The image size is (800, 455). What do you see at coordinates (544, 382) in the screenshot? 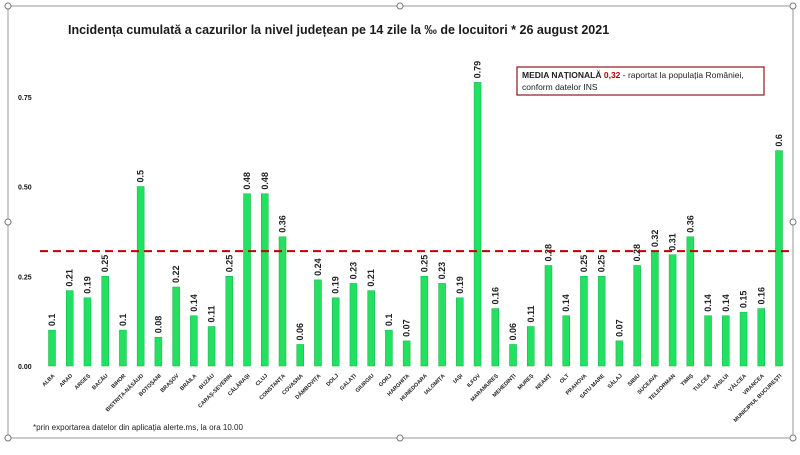
I see `x-tick-label: NEAMȚ` at bounding box center [544, 382].